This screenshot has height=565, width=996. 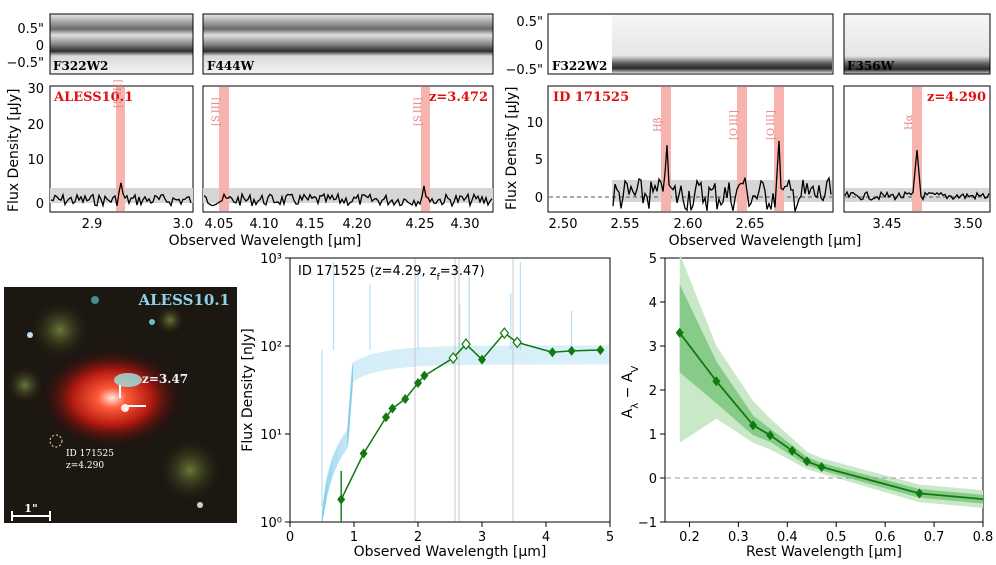 What do you see at coordinates (653, 435) in the screenshot?
I see `y-tick-label: 1` at bounding box center [653, 435].